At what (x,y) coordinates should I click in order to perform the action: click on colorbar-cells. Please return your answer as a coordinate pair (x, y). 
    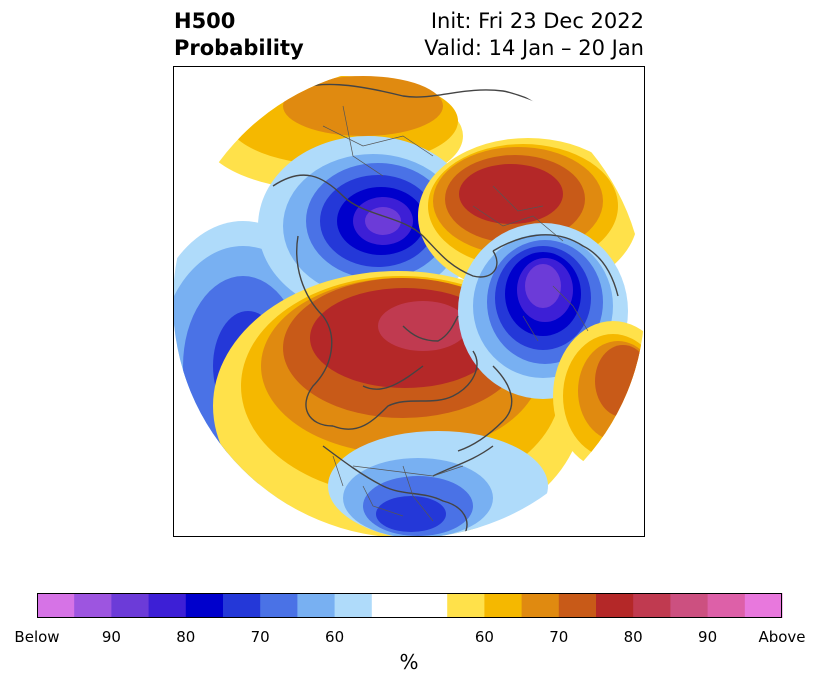
    Looking at the image, I should click on (410, 605).